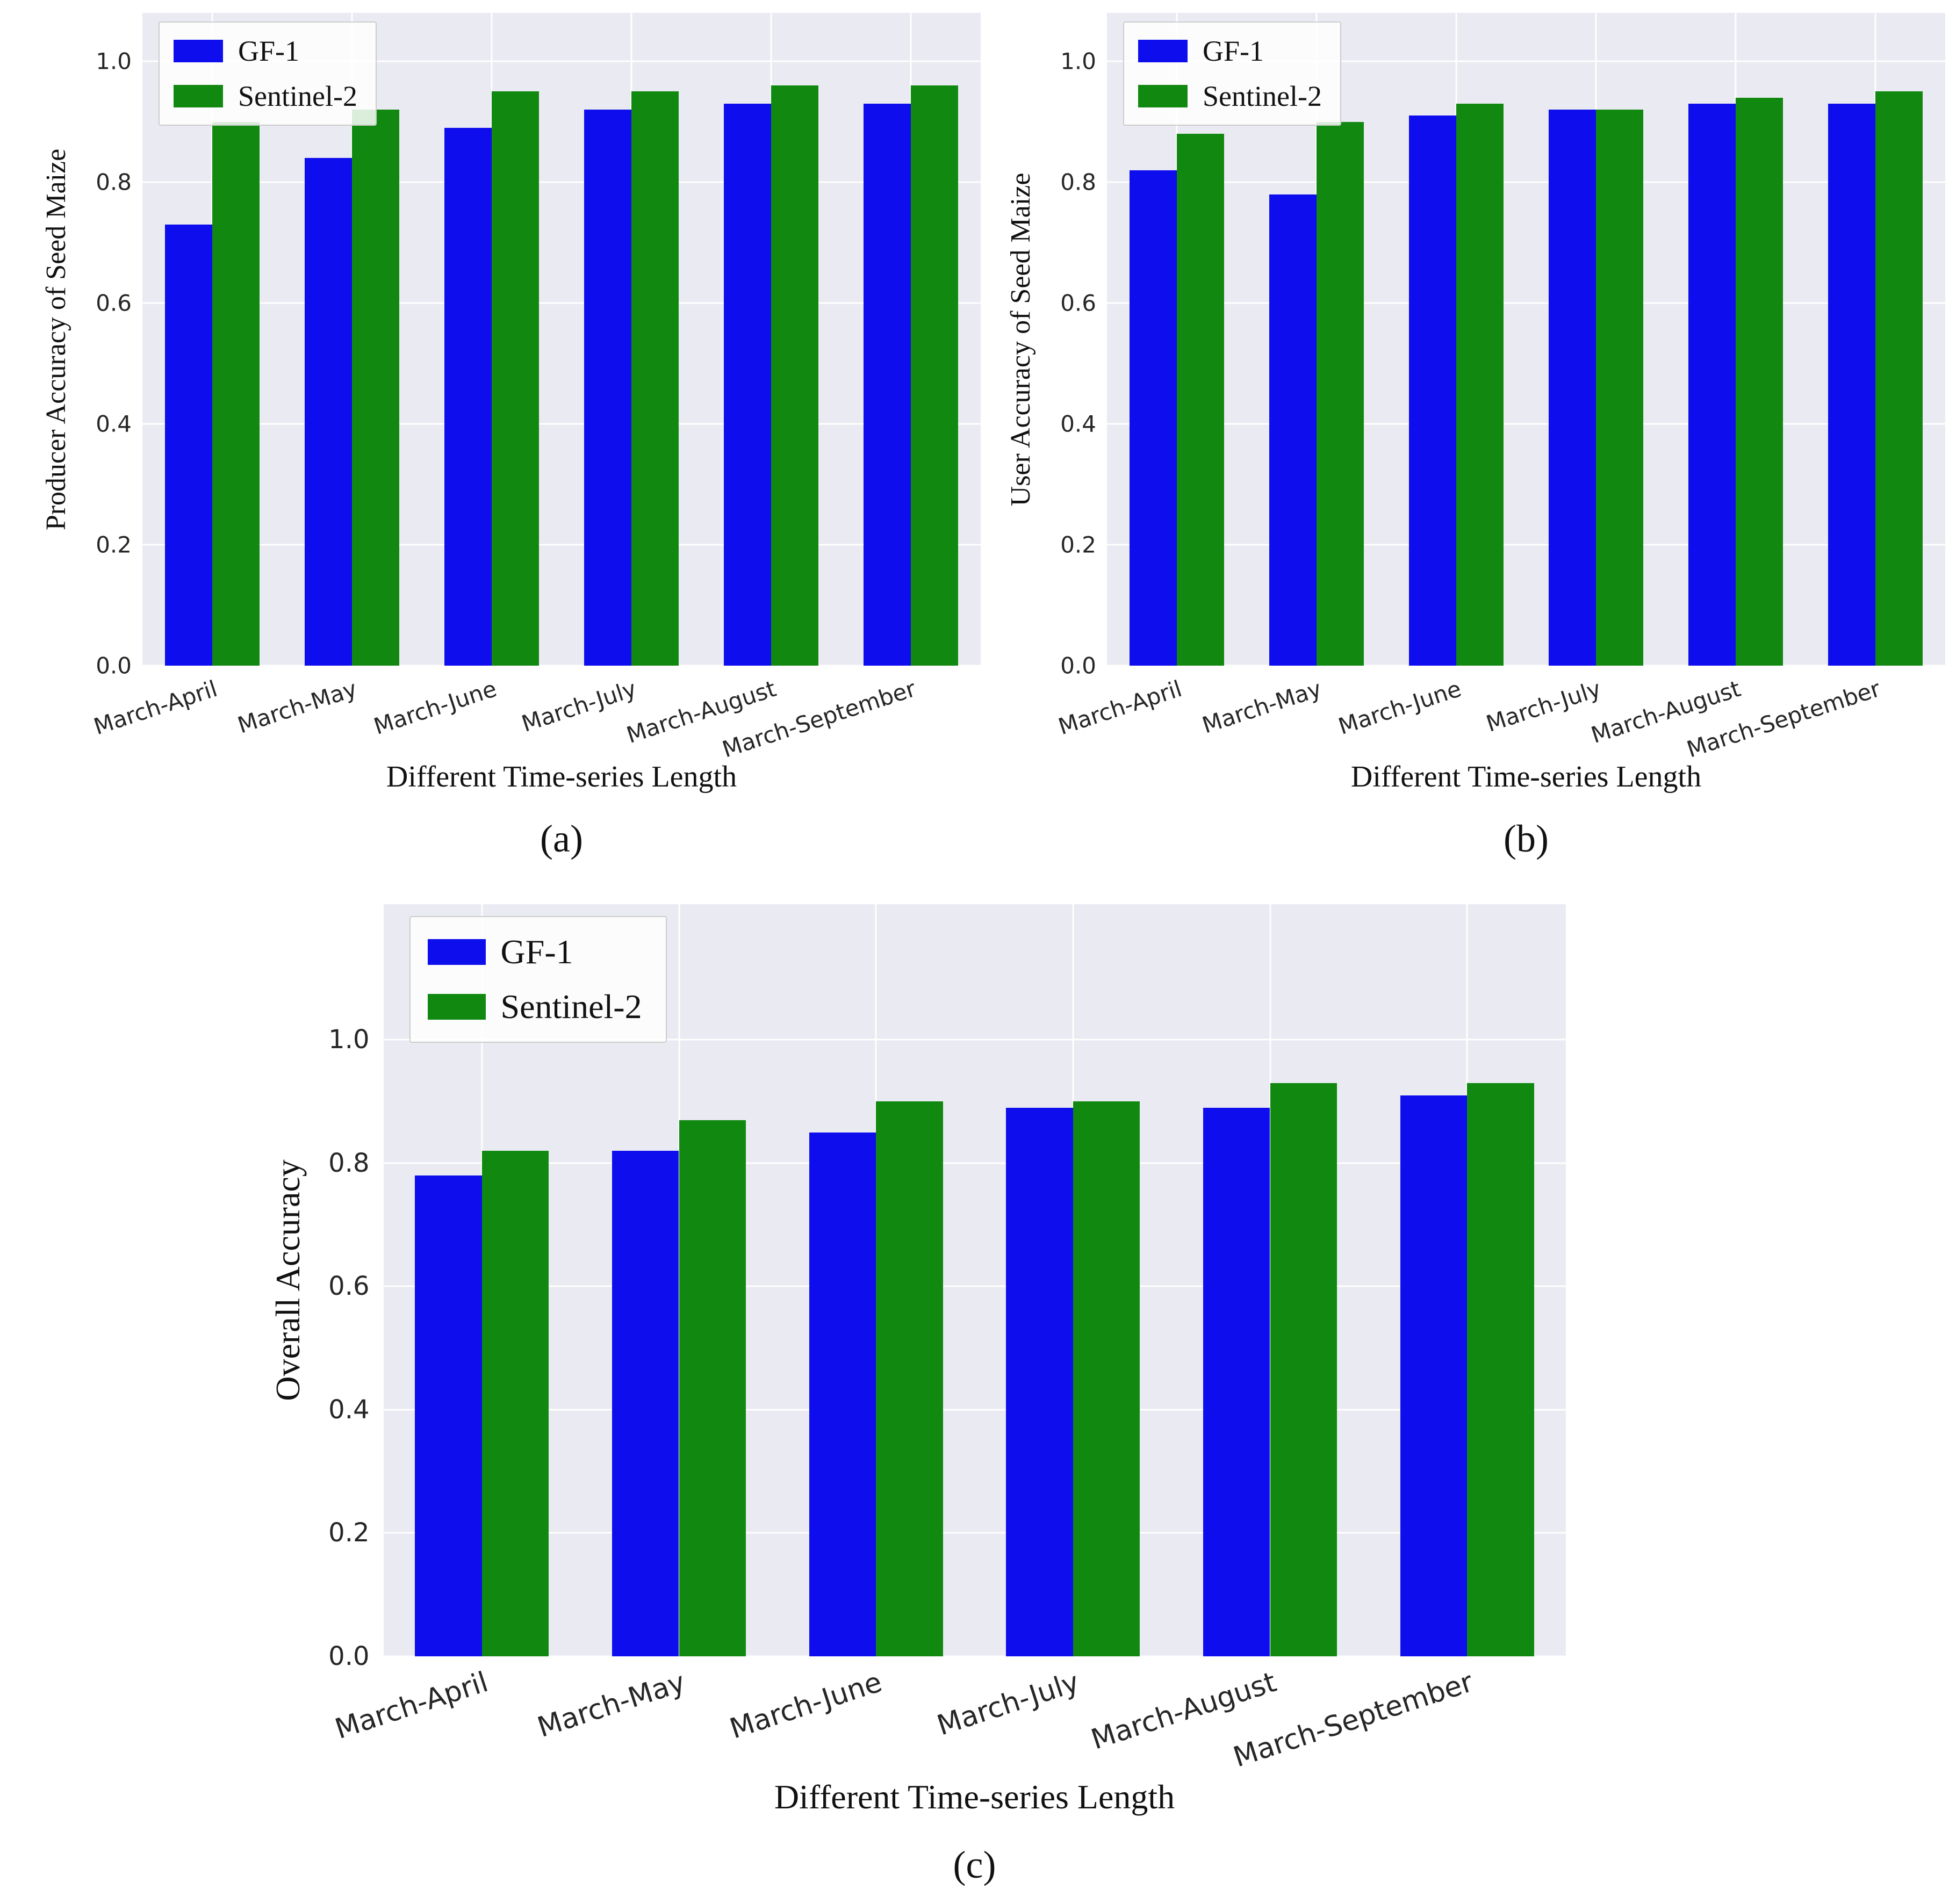 The width and height of the screenshot is (1949, 1904). What do you see at coordinates (1020, 339) in the screenshot?
I see `y-axis-title: User Accuracy of Seed Maize` at bounding box center [1020, 339].